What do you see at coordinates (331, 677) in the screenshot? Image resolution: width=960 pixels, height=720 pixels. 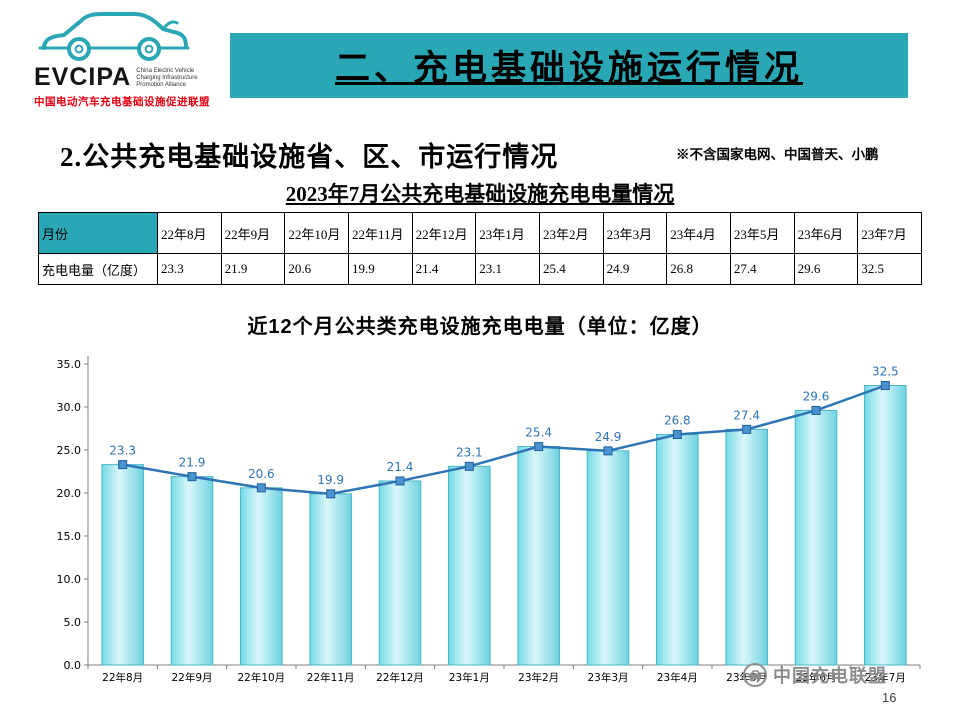 I see `x-axis-label: 22年11月` at bounding box center [331, 677].